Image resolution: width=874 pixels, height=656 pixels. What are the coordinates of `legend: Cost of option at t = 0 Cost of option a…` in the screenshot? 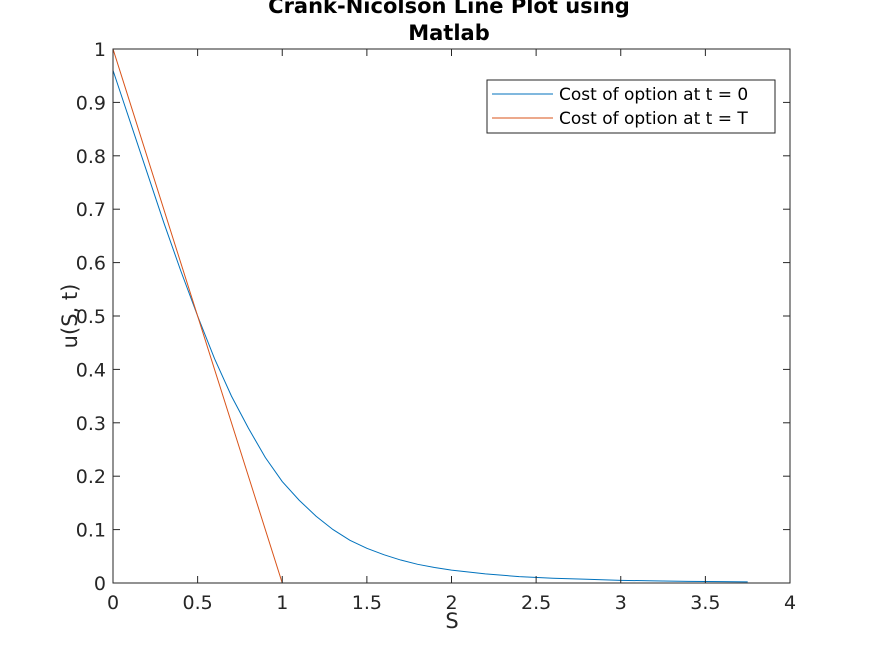 It's located at (631, 106).